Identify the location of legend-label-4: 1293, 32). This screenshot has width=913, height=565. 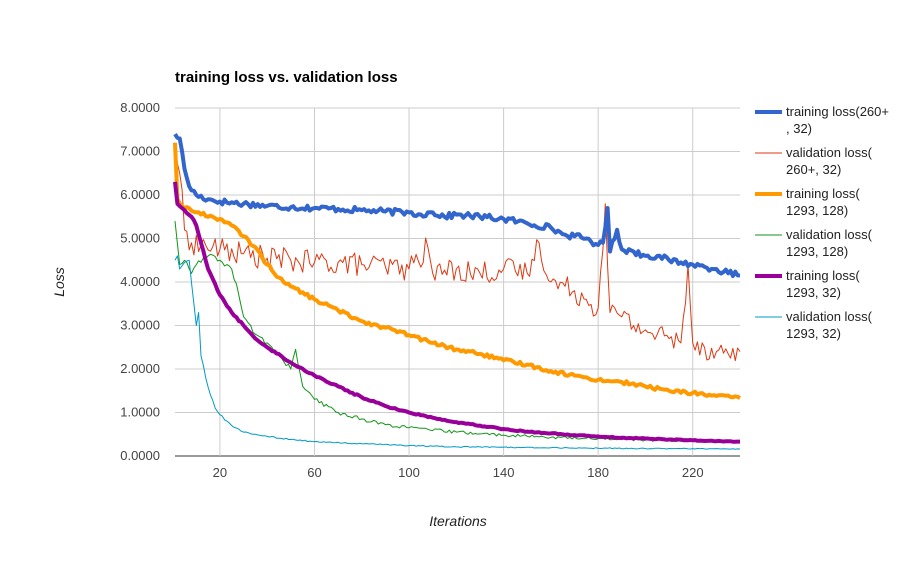
(813, 292).